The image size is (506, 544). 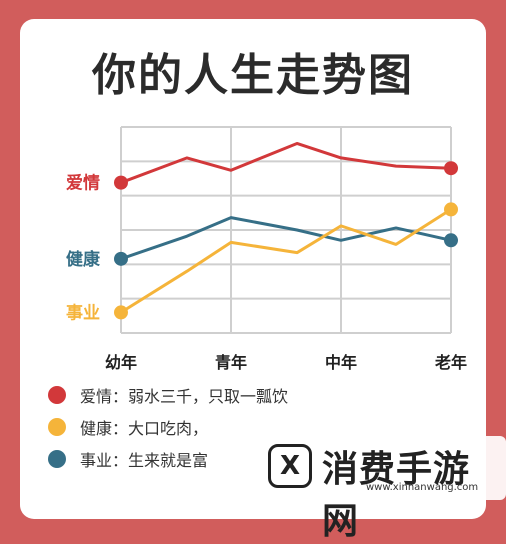 I want to click on series-line-事业, so click(x=286, y=261).